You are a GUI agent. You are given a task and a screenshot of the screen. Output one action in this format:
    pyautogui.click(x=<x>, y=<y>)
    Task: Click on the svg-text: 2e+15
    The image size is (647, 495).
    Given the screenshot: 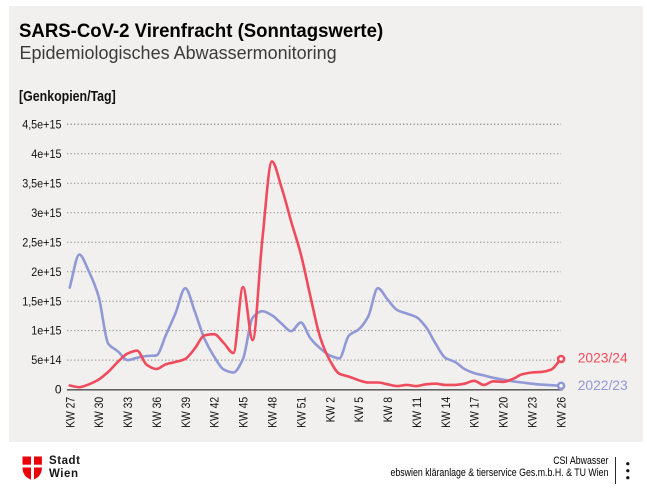 What is the action you would take?
    pyautogui.click(x=46, y=272)
    